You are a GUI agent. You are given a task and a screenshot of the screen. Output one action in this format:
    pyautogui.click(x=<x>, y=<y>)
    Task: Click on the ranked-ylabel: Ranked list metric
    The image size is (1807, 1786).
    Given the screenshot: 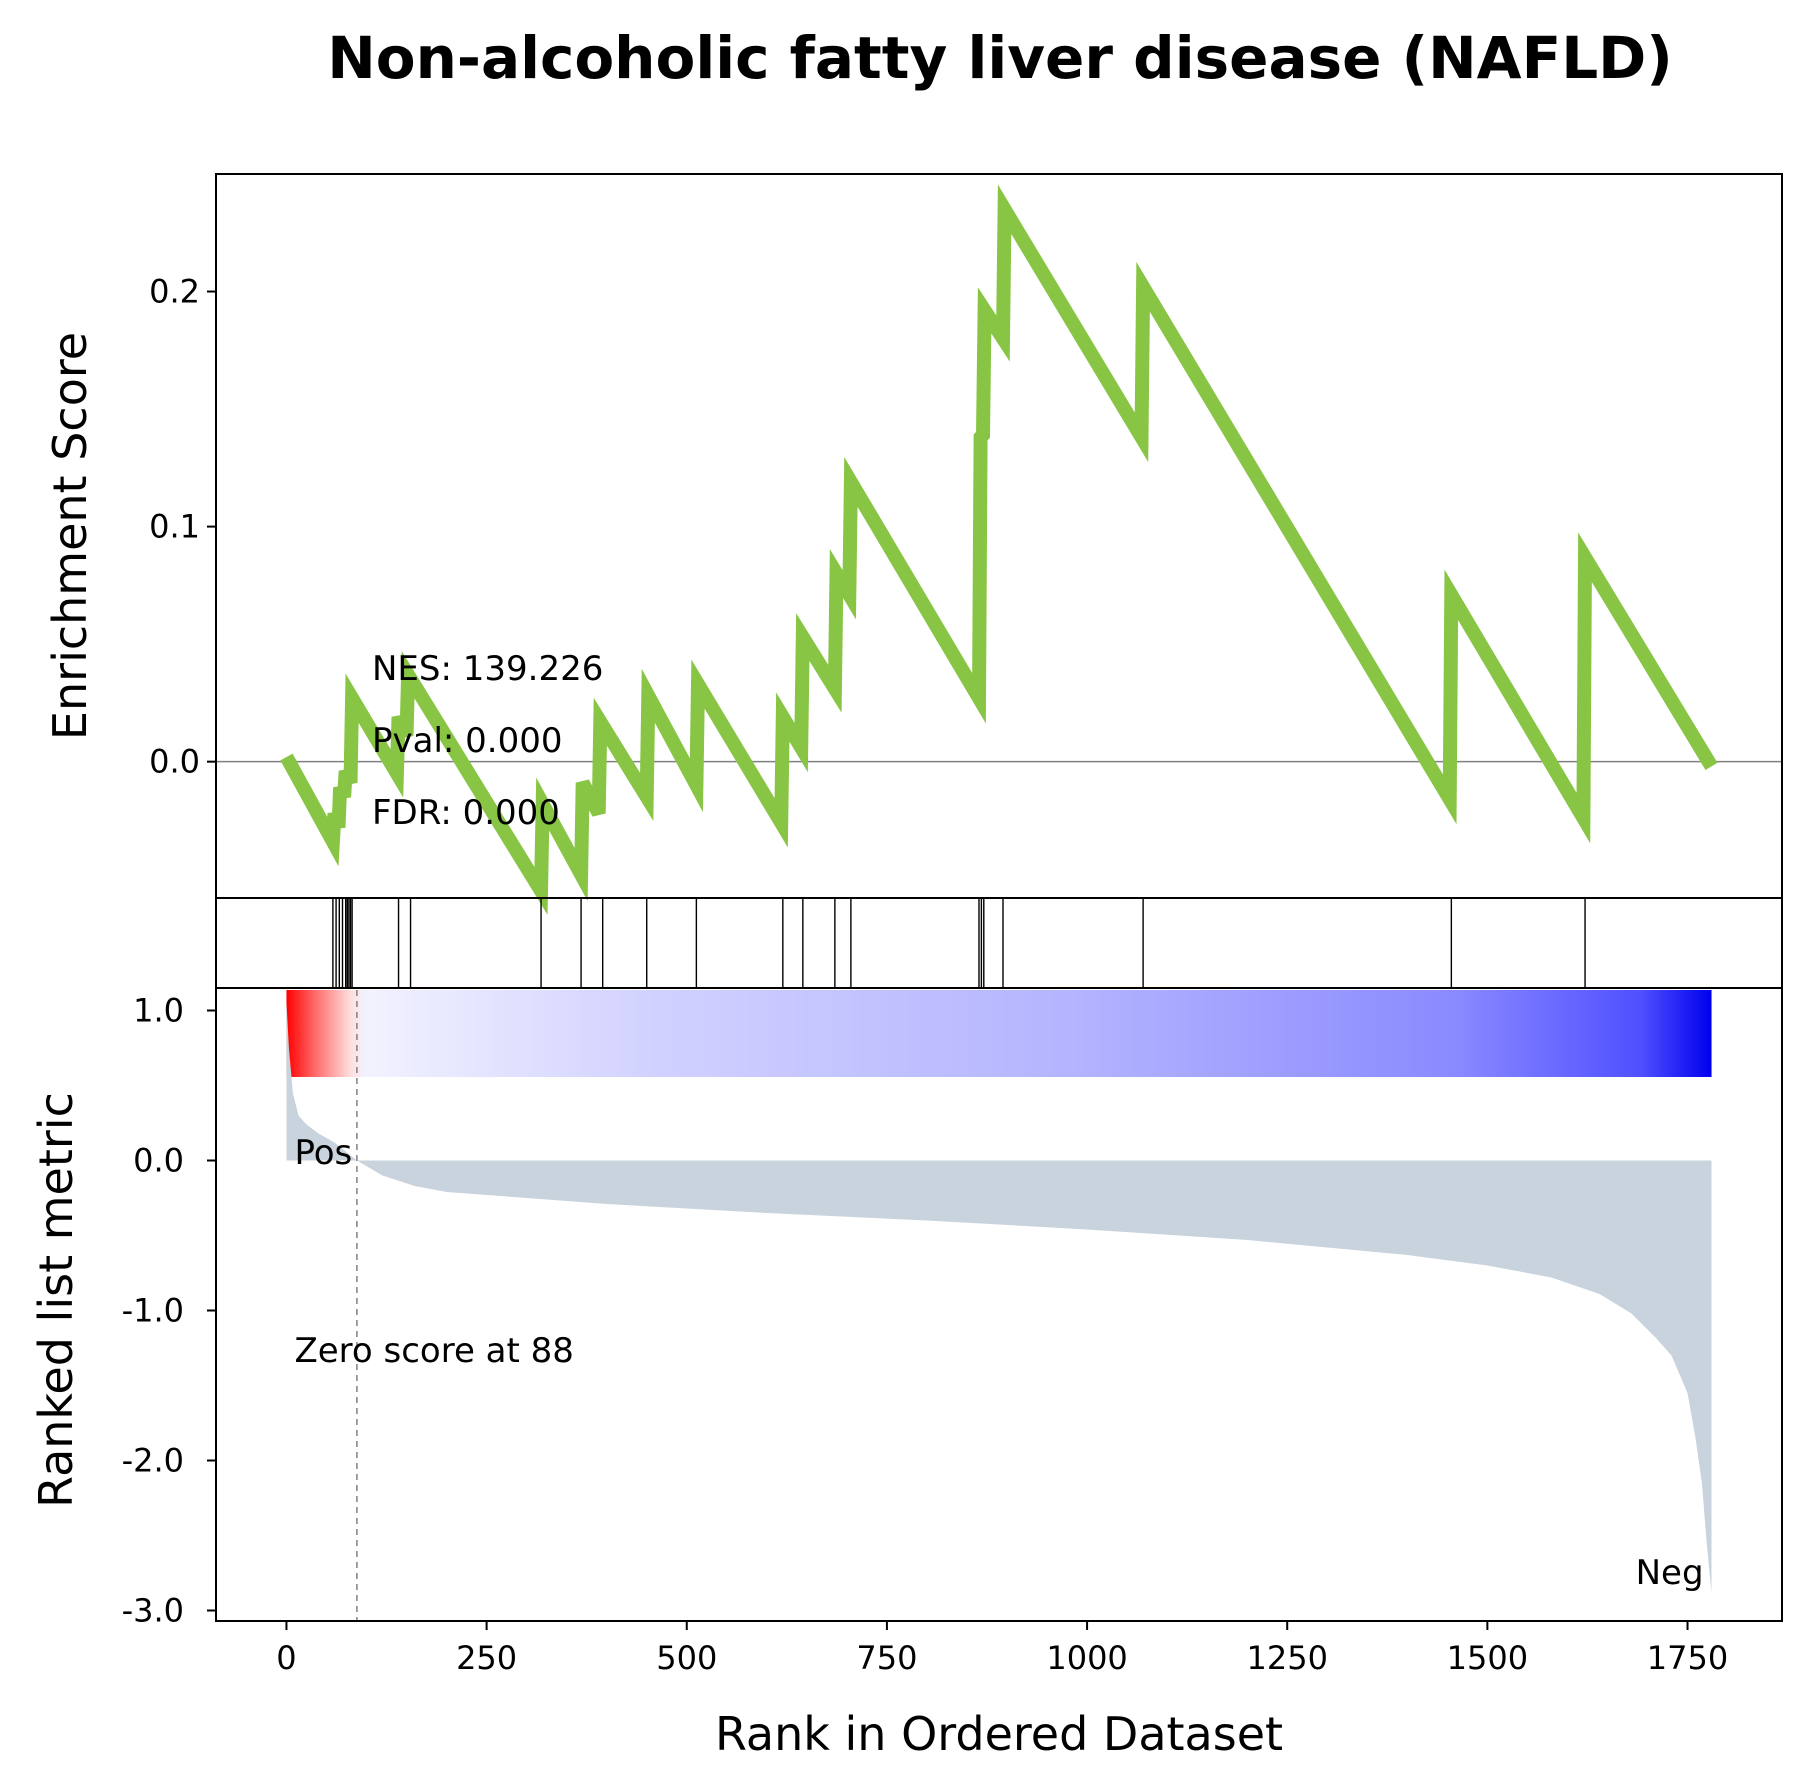 What is the action you would take?
    pyautogui.click(x=56, y=1300)
    